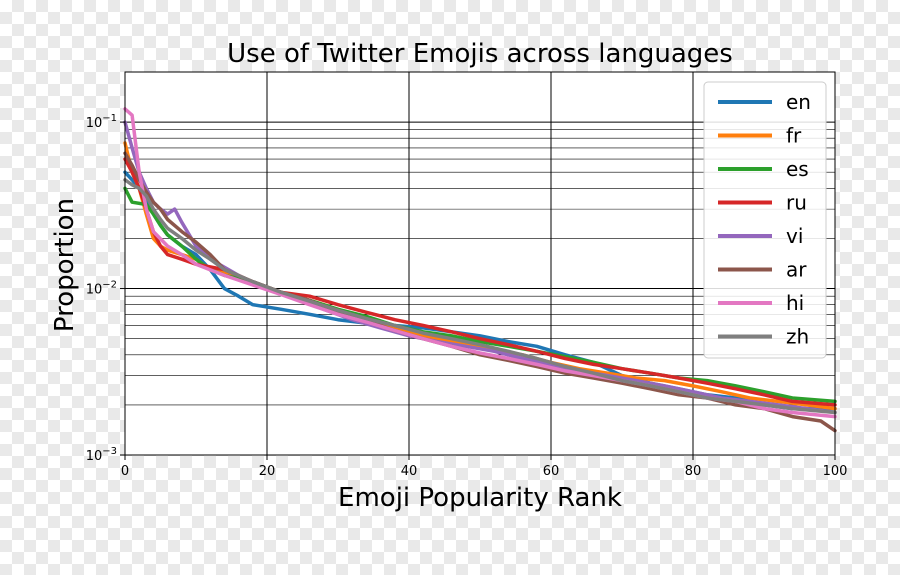 The image size is (900, 575). Describe the element at coordinates (794, 236) in the screenshot. I see `legend-label-vi: vi` at that location.